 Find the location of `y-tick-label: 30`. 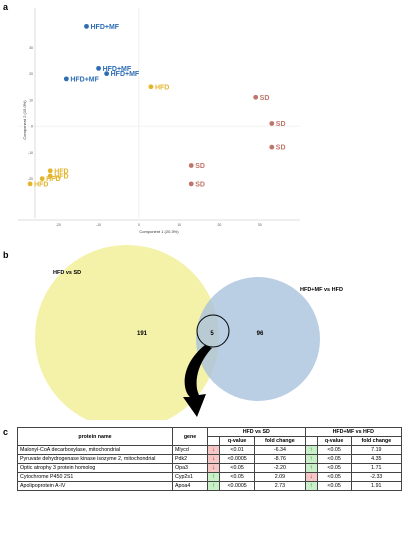

y-tick-label: 30 is located at coordinates (31, 48).